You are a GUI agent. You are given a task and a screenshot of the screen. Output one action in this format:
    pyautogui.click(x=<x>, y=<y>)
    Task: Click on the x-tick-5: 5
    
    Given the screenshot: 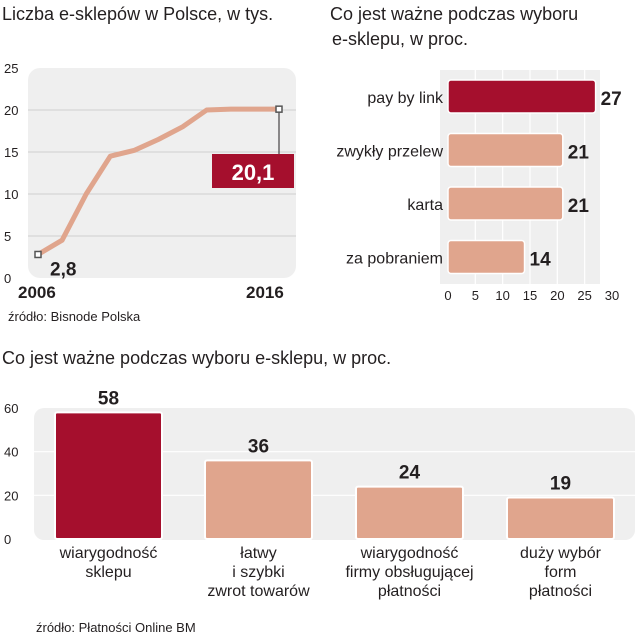 What is the action you would take?
    pyautogui.click(x=475, y=295)
    